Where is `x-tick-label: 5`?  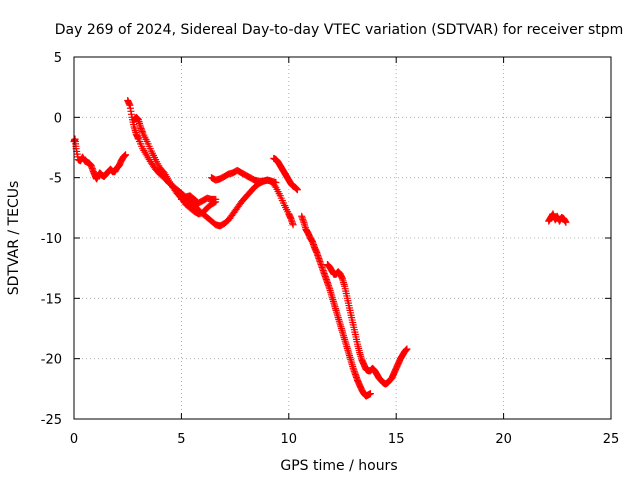
x-tick-label: 5 is located at coordinates (181, 439).